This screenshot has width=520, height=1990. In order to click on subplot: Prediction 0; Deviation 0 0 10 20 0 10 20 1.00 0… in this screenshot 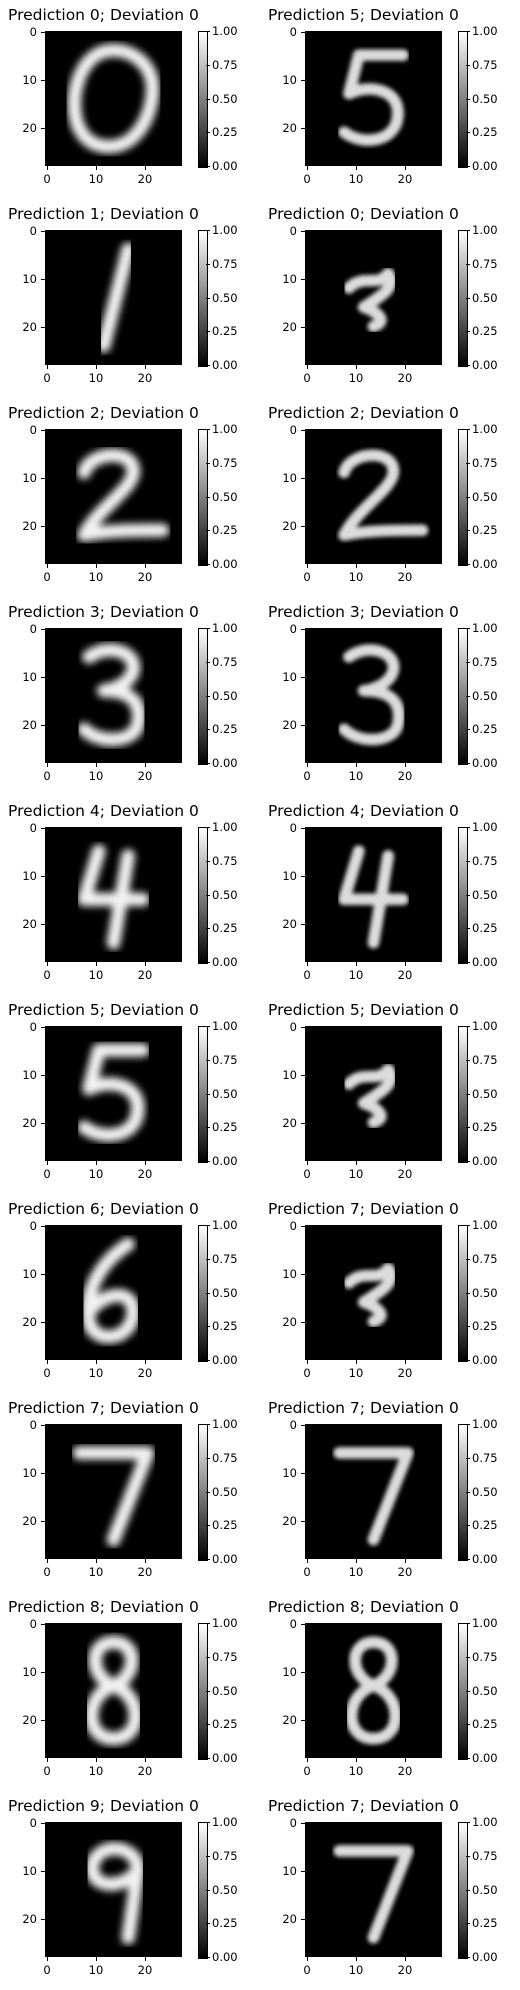, I will do `click(130, 99)`.